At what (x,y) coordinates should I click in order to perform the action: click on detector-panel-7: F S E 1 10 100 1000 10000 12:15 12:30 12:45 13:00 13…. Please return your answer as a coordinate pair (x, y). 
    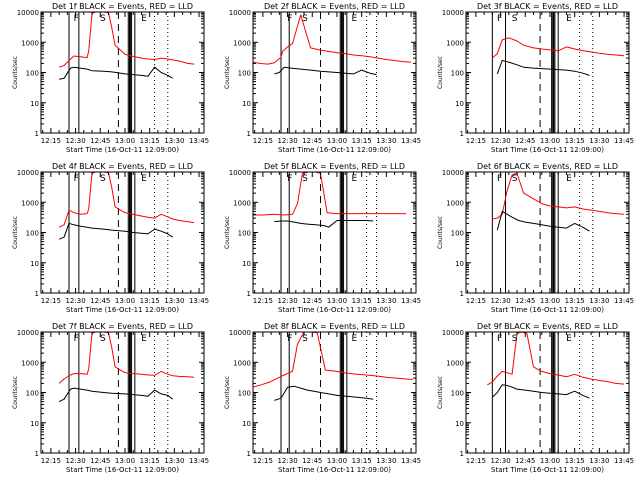
    Looking at the image, I should click on (110, 398).